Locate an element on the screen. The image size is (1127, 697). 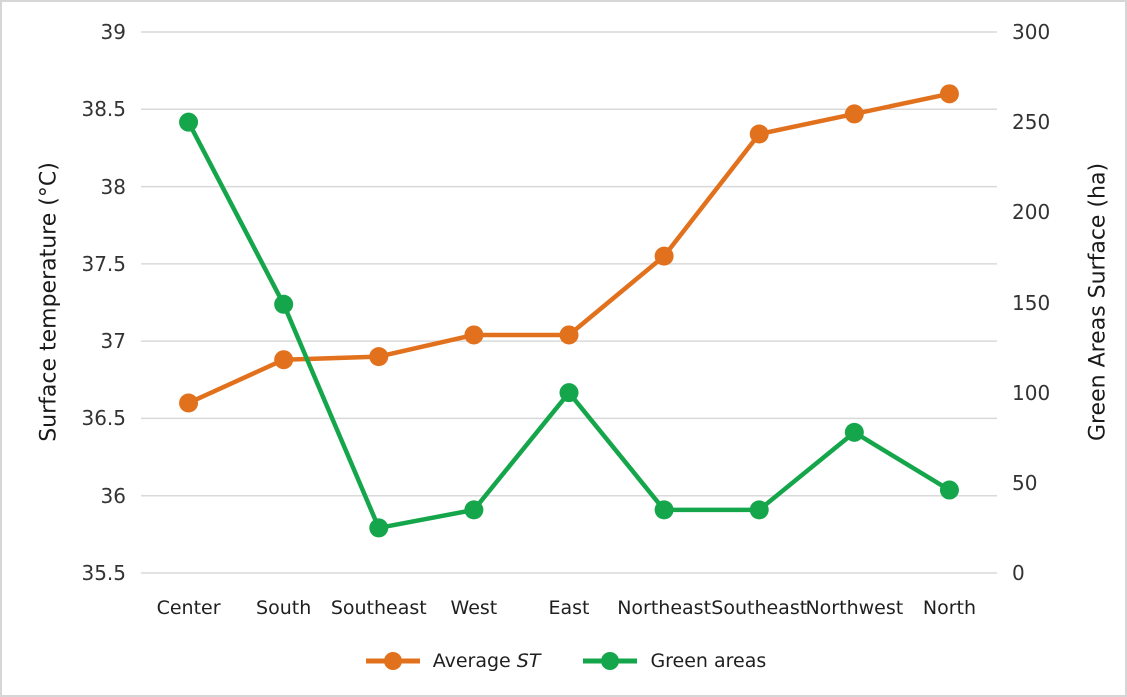
y-axis-left-tick-label: 38.5 is located at coordinates (103, 109).